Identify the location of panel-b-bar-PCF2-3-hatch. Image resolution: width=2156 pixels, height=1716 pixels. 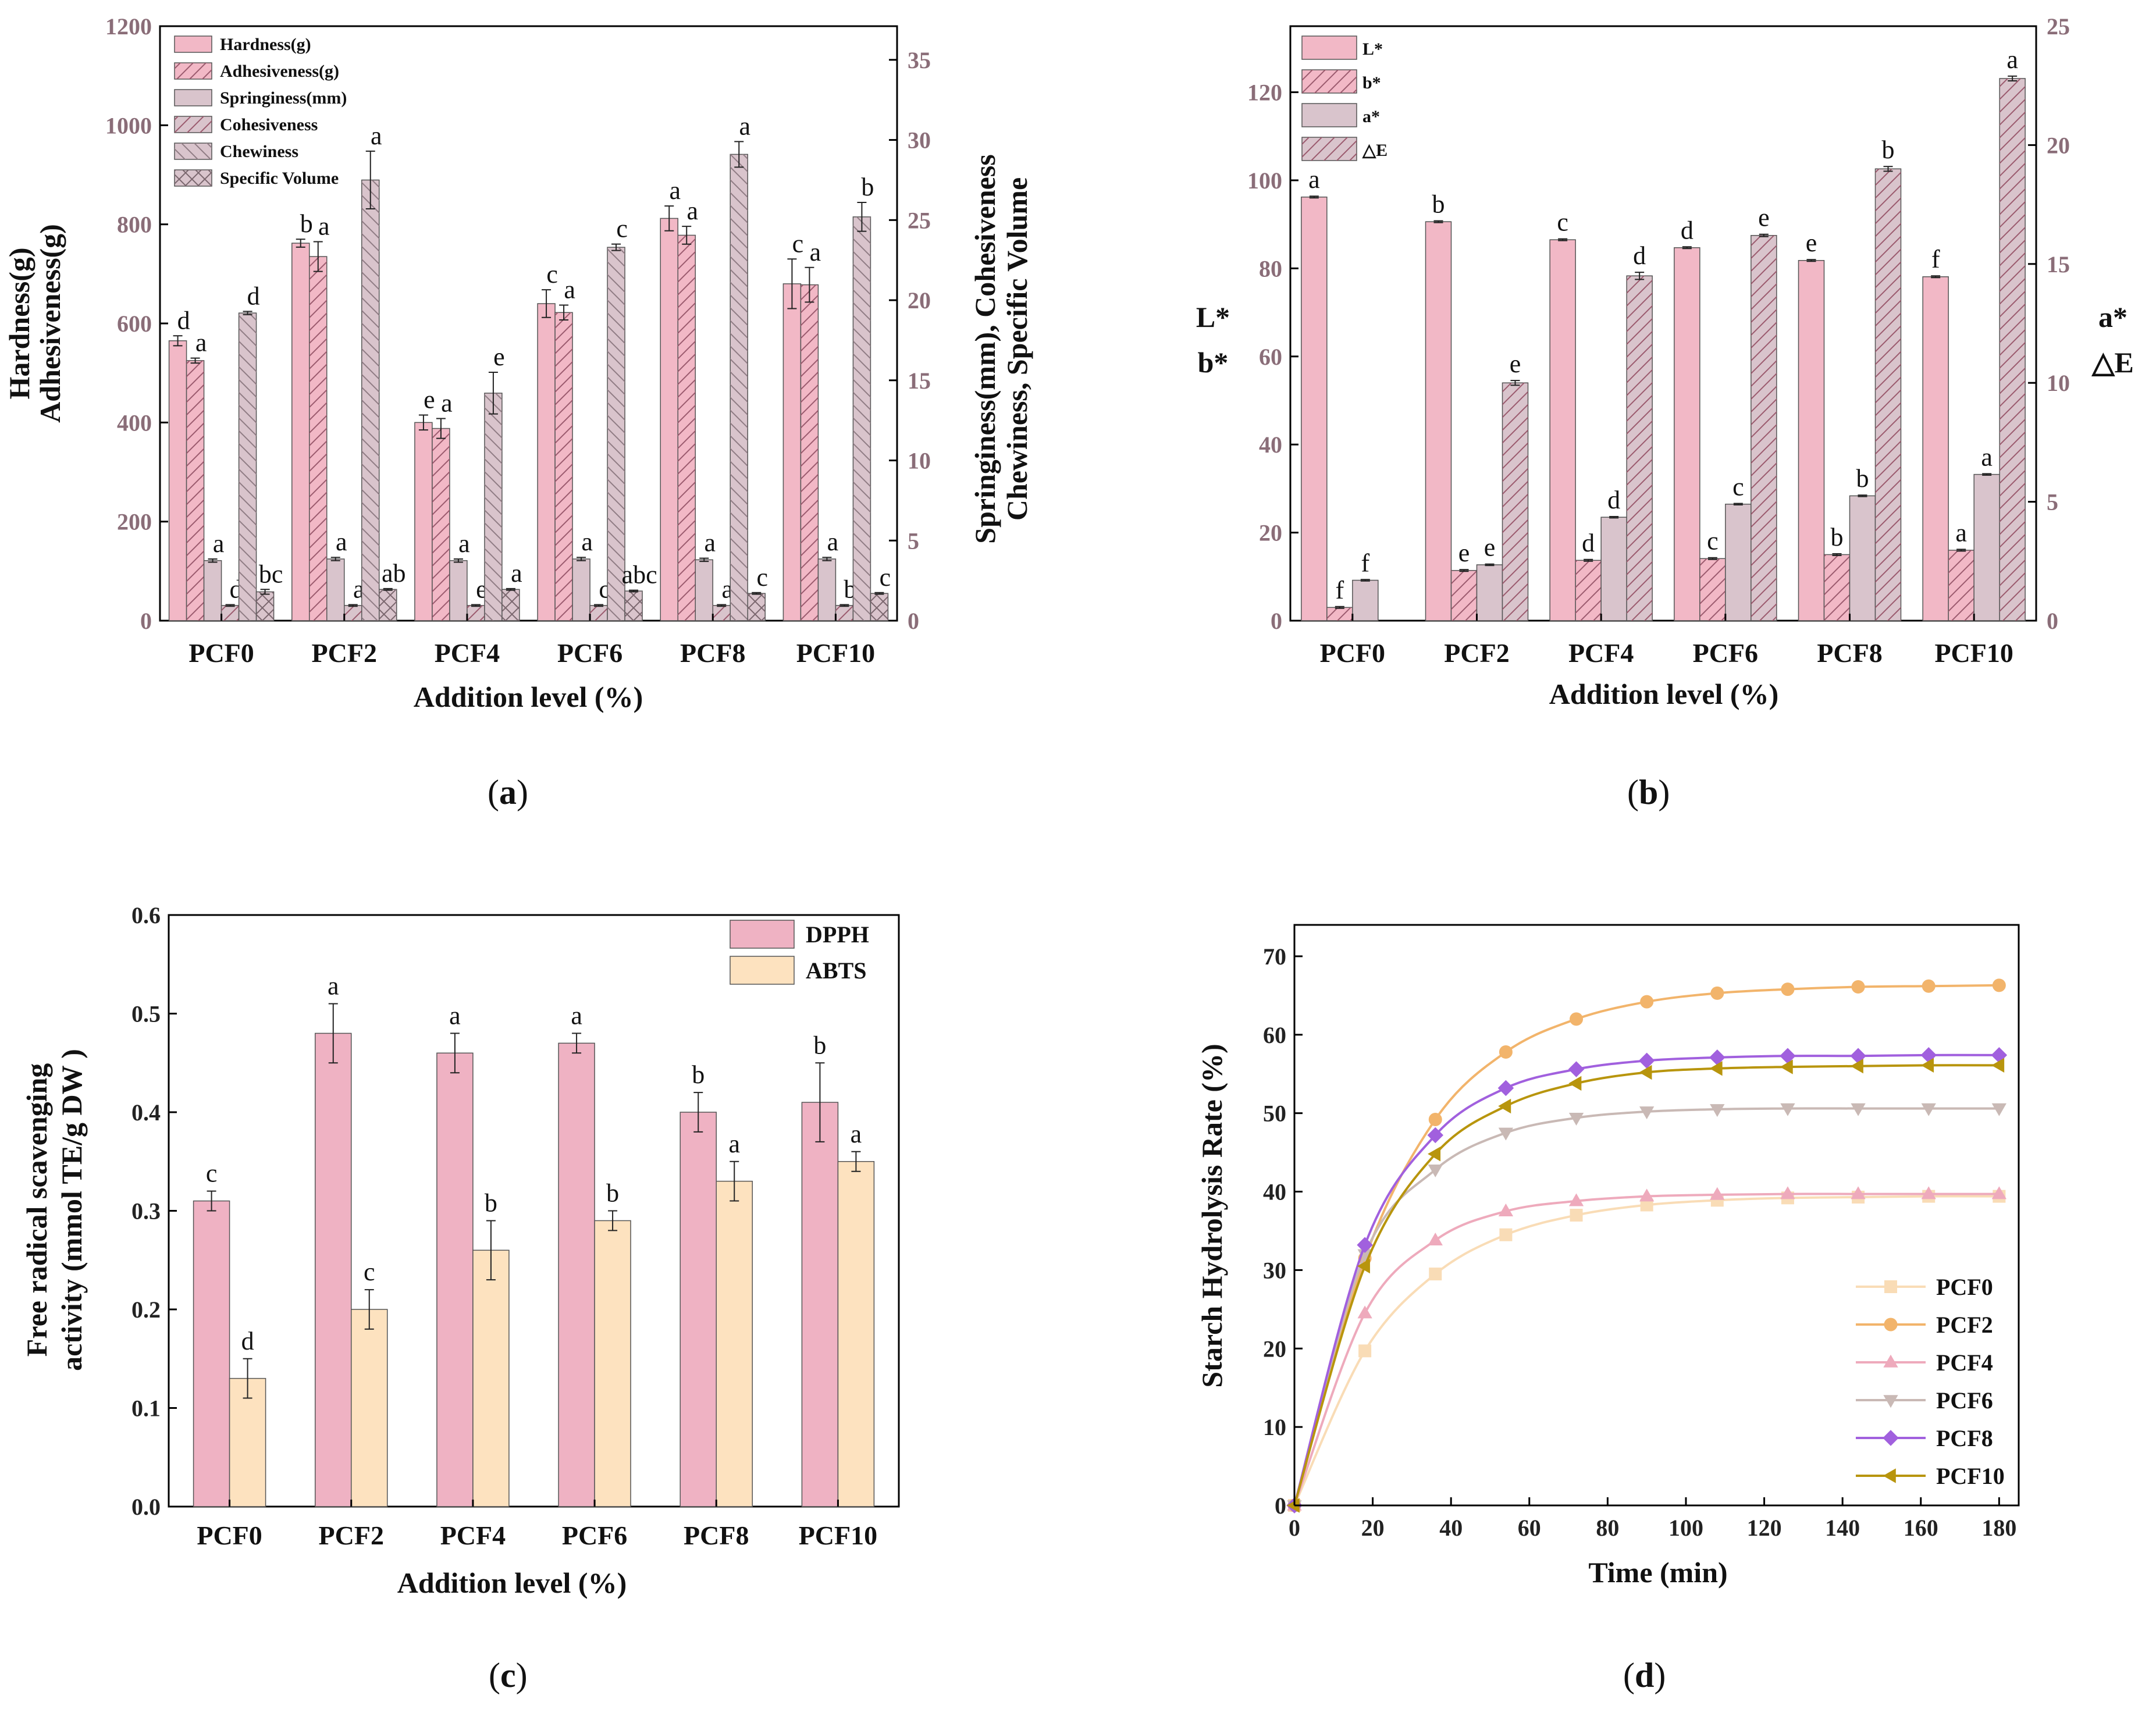
(1515, 502).